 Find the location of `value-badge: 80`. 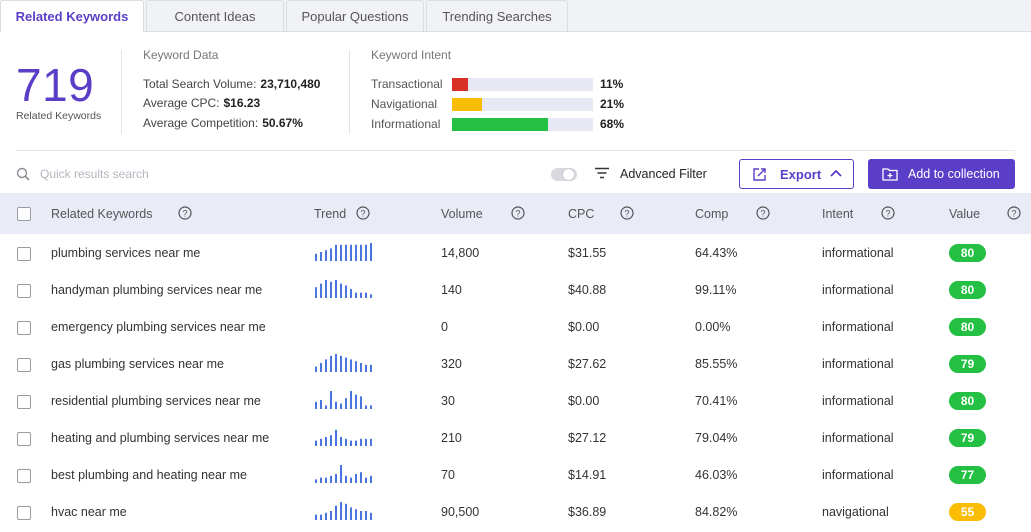

value-badge: 80 is located at coordinates (967, 253).